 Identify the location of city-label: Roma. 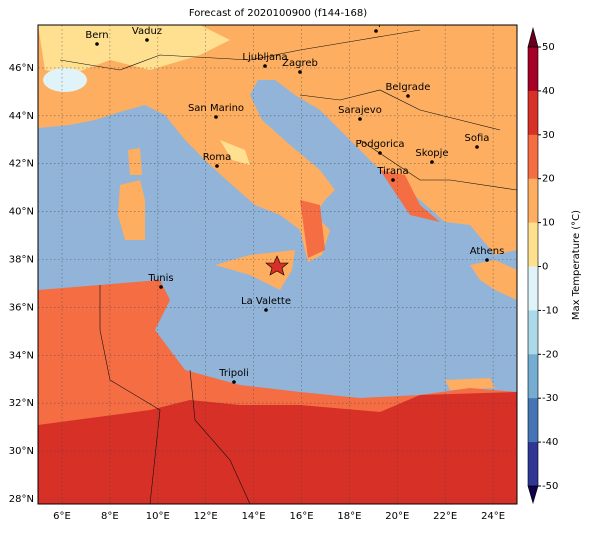
(217, 157).